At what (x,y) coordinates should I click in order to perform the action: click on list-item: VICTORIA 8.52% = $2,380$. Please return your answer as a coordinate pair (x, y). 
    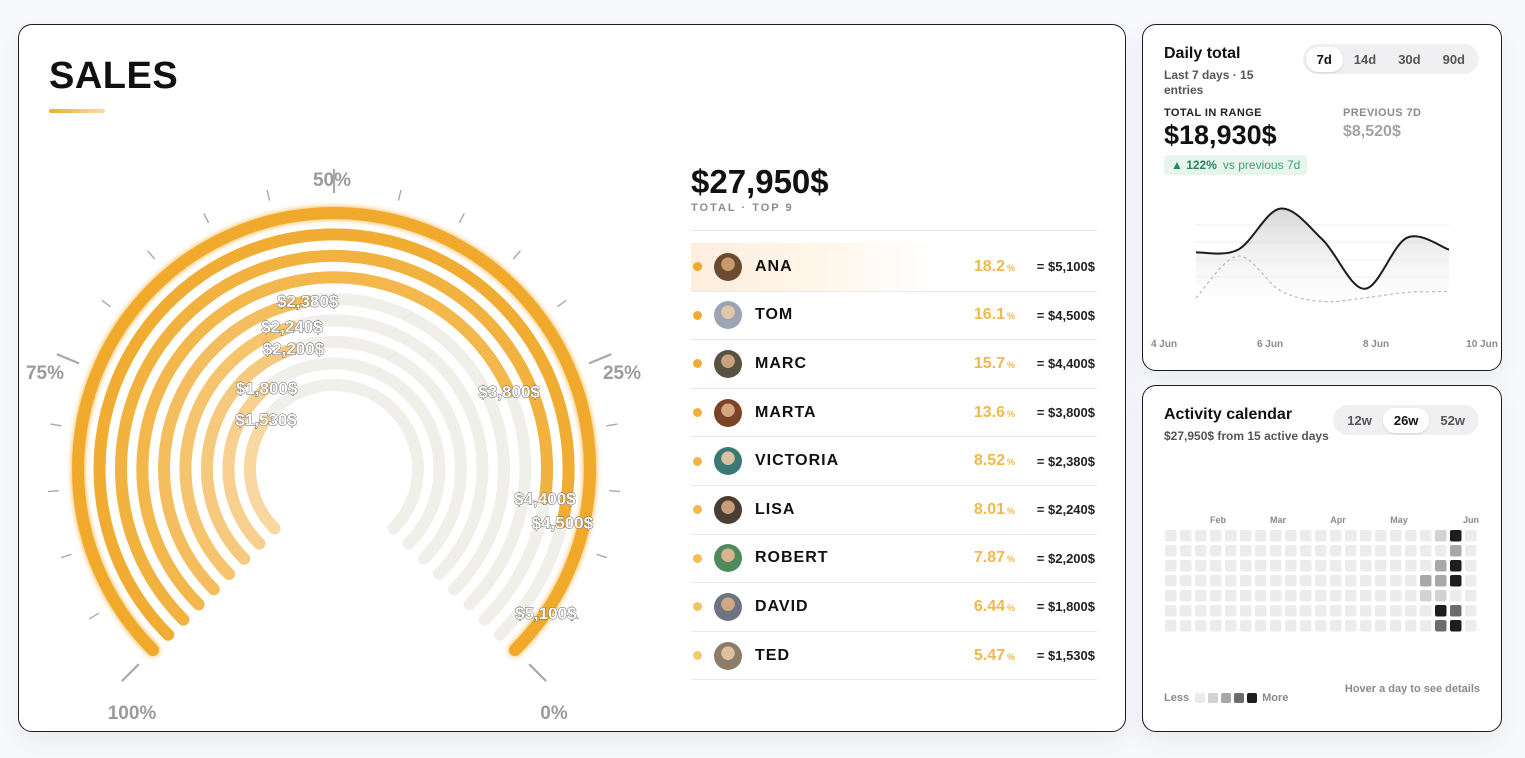
    Looking at the image, I should click on (894, 461).